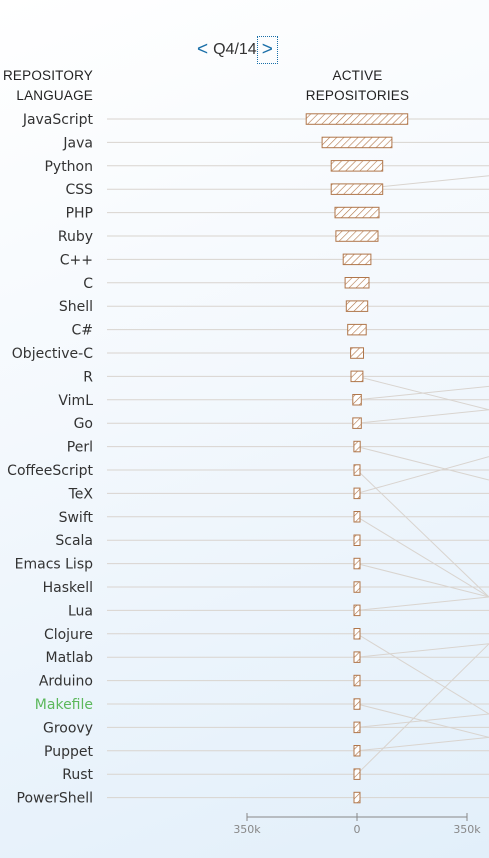  Describe the element at coordinates (83, 424) in the screenshot. I see `language-label: Go` at that location.